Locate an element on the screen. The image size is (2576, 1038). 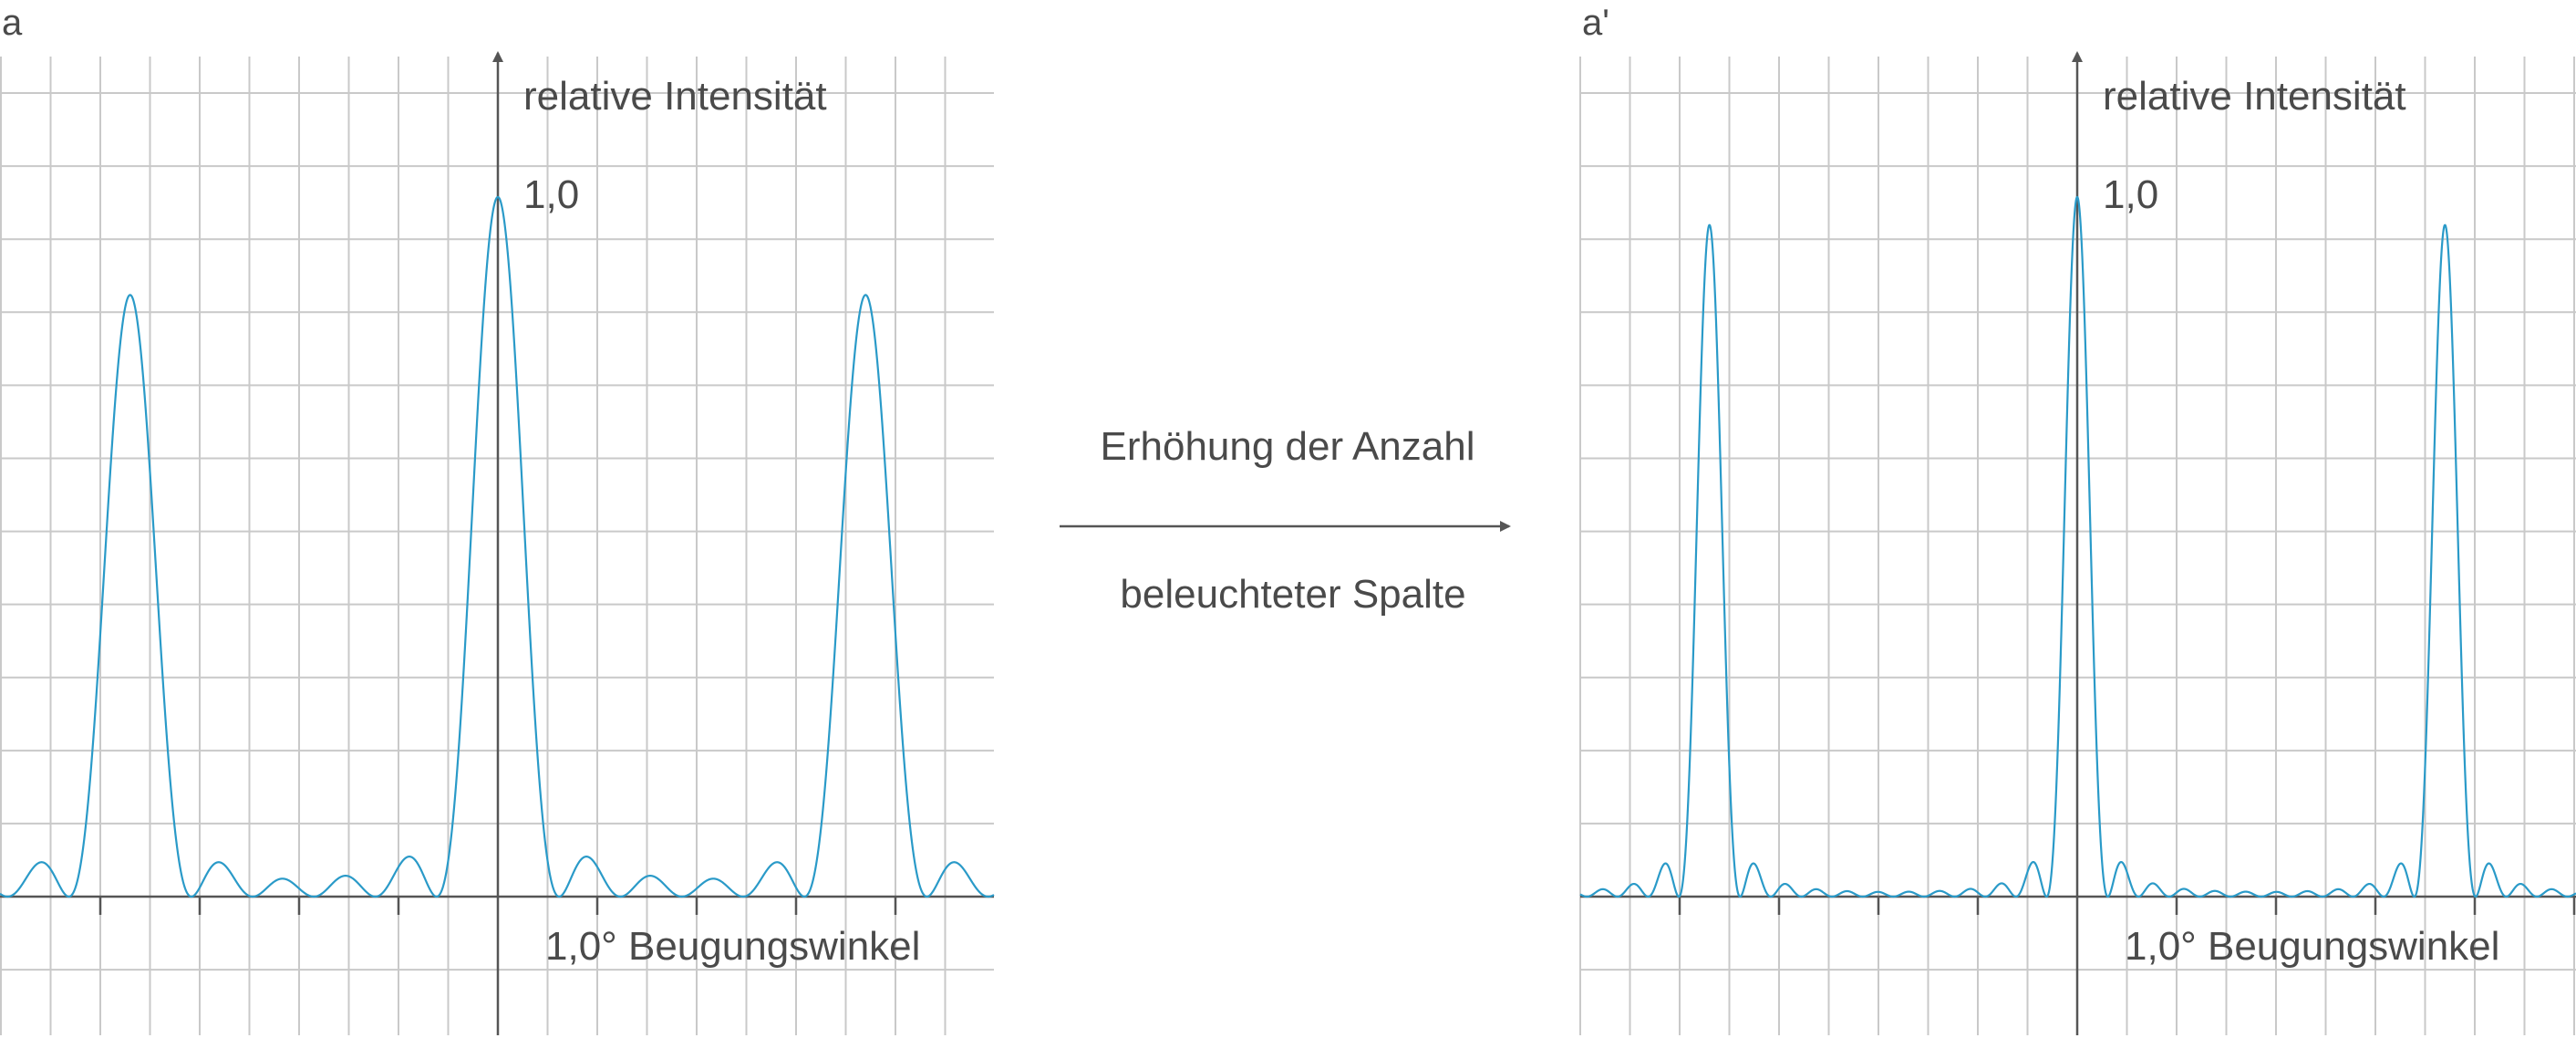
transition-annotation: Erhöhung der Anzahl beleuchteter Spalte is located at coordinates (1285, 520).